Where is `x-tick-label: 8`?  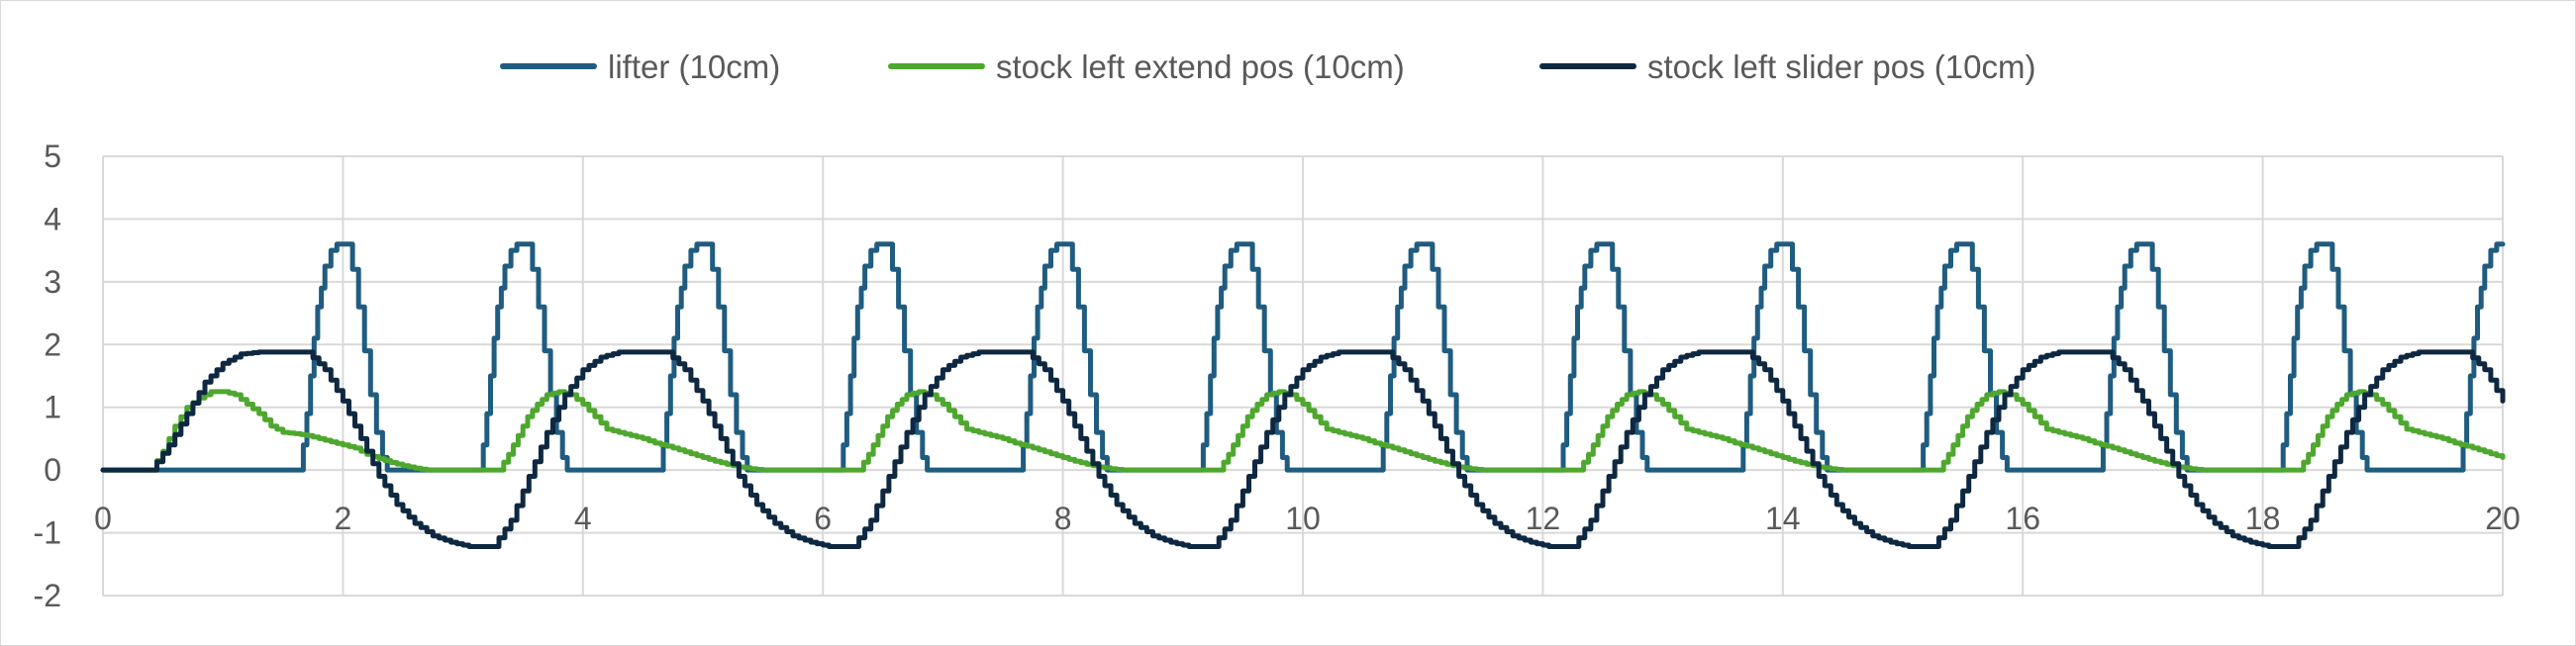 x-tick-label: 8 is located at coordinates (1063, 518).